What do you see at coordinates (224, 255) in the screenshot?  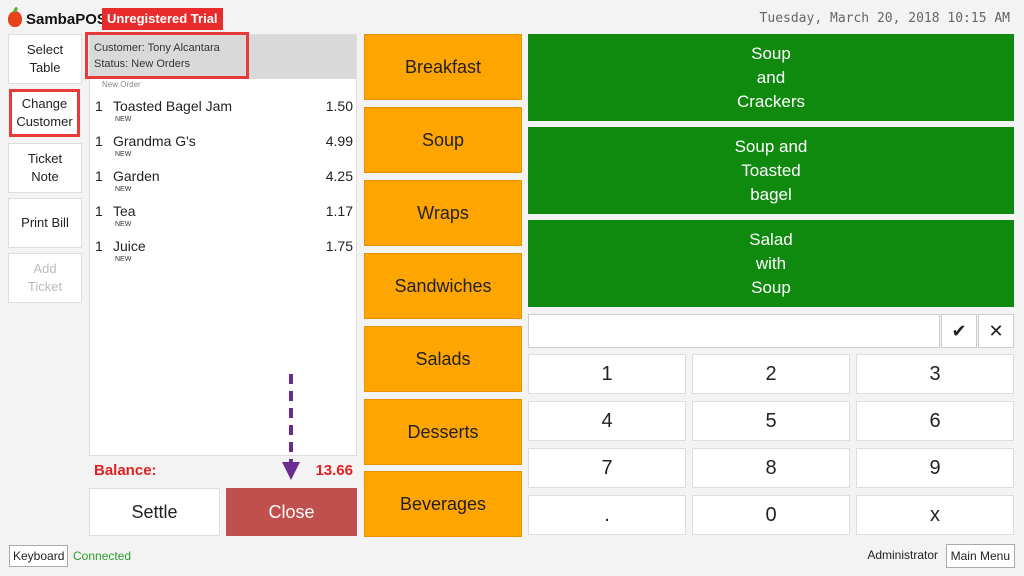 I see `order-line: 1 Juice 1.75 NEW` at bounding box center [224, 255].